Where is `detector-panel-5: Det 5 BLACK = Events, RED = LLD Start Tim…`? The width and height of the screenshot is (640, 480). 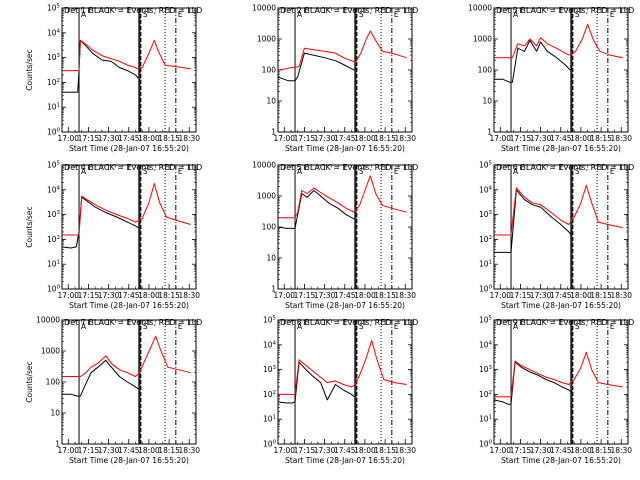 detector-panel-5: Det 5 BLACK = Events, RED = LLD Start Tim… is located at coordinates (335, 236).